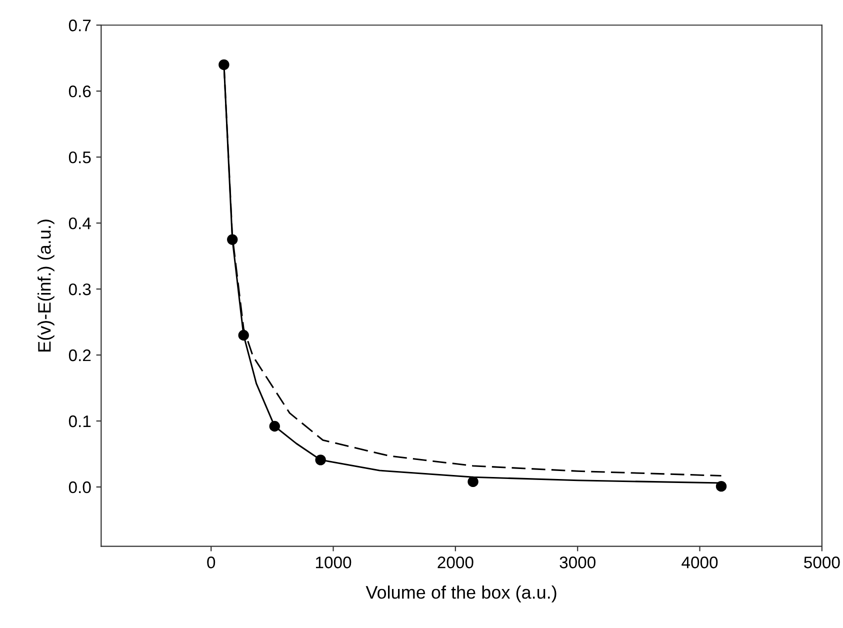  I want to click on y-tick-label: 0.7, so click(79, 26).